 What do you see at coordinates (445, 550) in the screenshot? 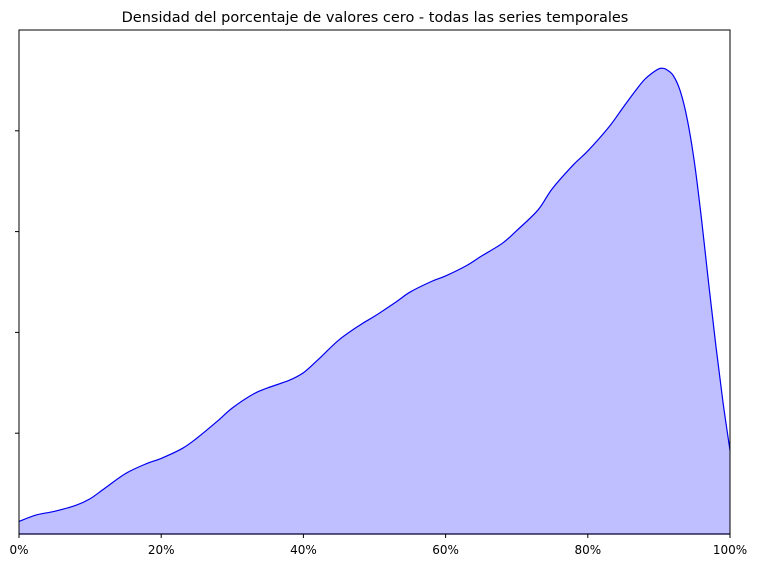
I see `x-tick-label: 60%` at bounding box center [445, 550].